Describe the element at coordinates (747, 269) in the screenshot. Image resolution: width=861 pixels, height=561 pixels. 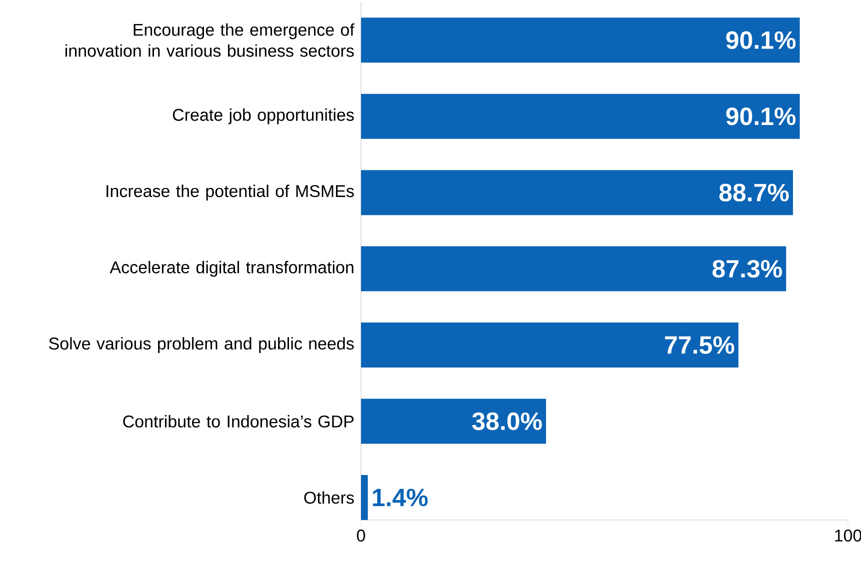
I see `data-label: 87.3%` at that location.